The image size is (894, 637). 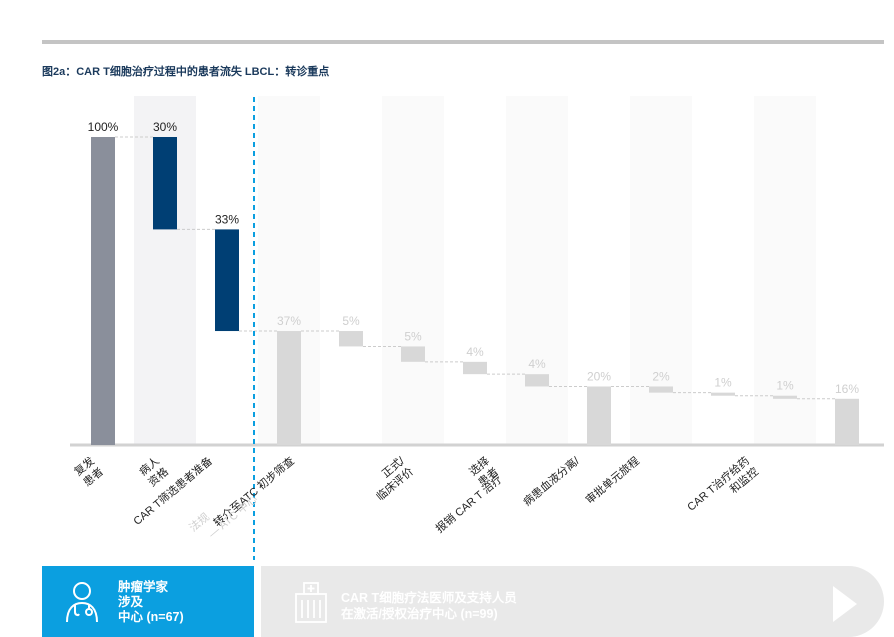 I want to click on play-arrow-icon, so click(x=845, y=606).